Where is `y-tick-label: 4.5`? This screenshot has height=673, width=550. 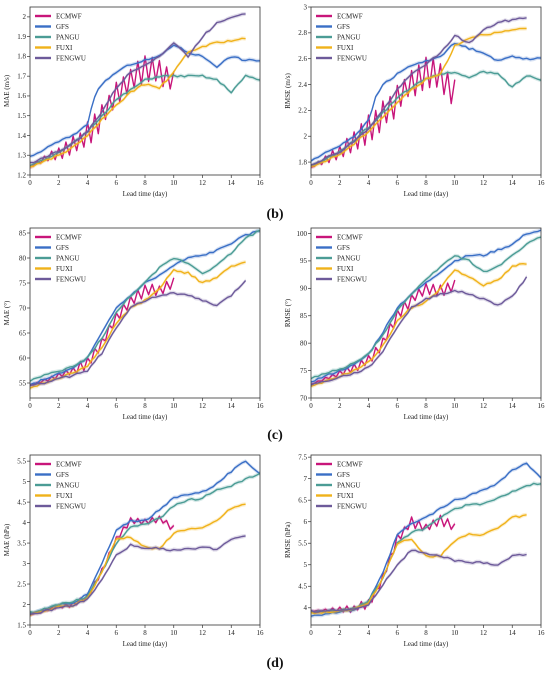 y-tick-label: 4.5 is located at coordinates (302, 587).